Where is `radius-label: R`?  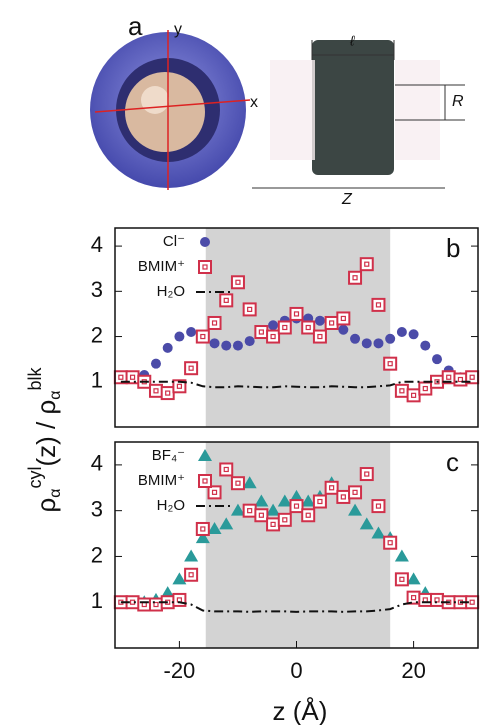
radius-label: R is located at coordinates (458, 101).